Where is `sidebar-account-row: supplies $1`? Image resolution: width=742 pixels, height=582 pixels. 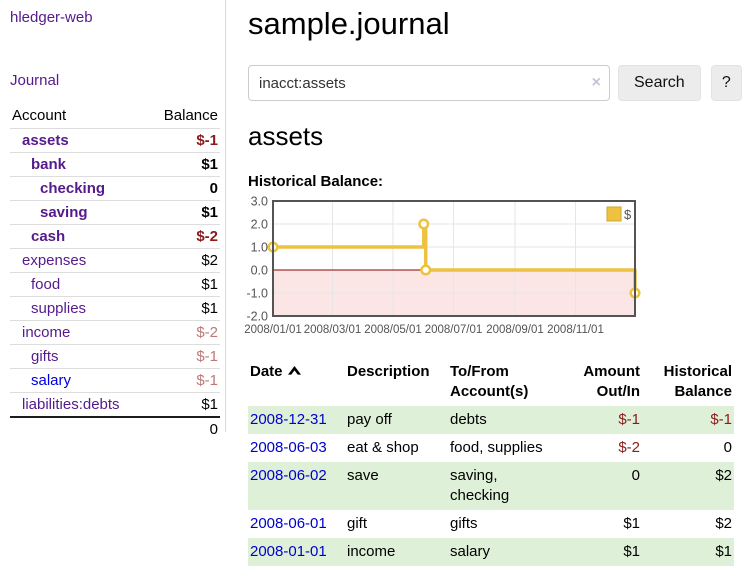
sidebar-account-row: supplies $1 is located at coordinates (115, 308).